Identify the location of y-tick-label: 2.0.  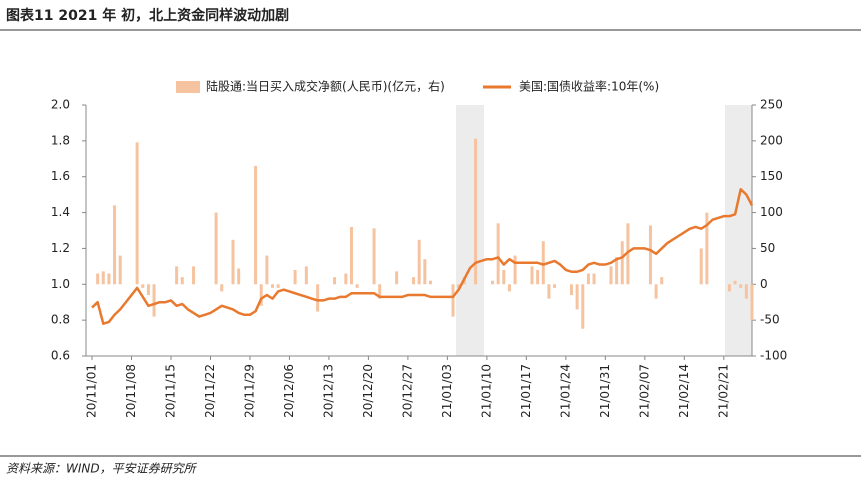
(60, 105).